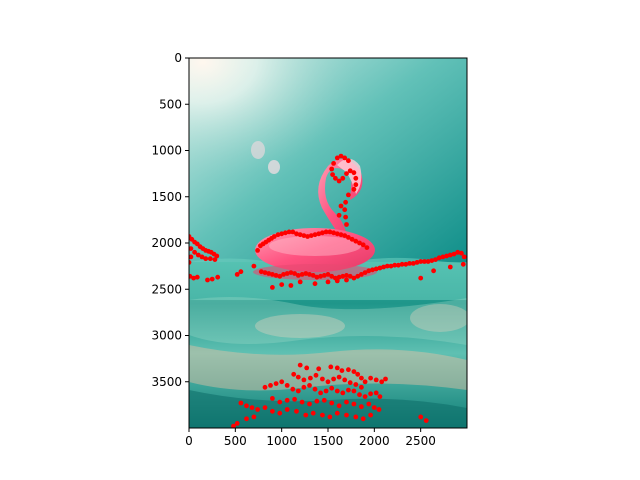 The width and height of the screenshot is (640, 480). What do you see at coordinates (166, 336) in the screenshot?
I see `y-tick-label: 3000` at bounding box center [166, 336].